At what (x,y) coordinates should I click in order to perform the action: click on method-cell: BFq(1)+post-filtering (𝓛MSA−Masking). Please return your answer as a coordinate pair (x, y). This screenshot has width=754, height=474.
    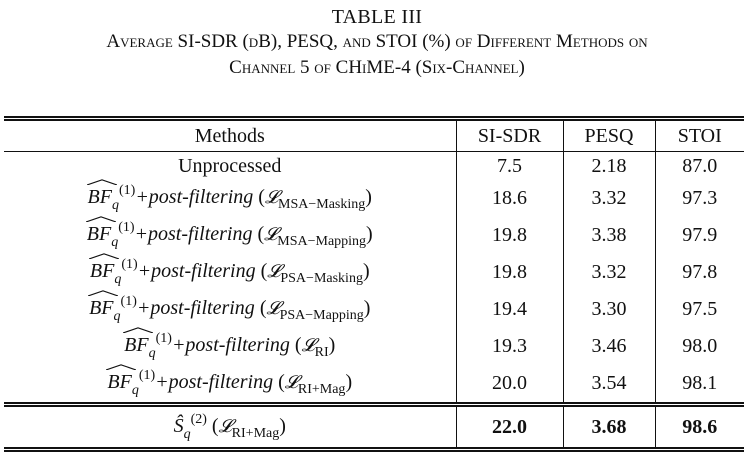
    Looking at the image, I should click on (230, 198).